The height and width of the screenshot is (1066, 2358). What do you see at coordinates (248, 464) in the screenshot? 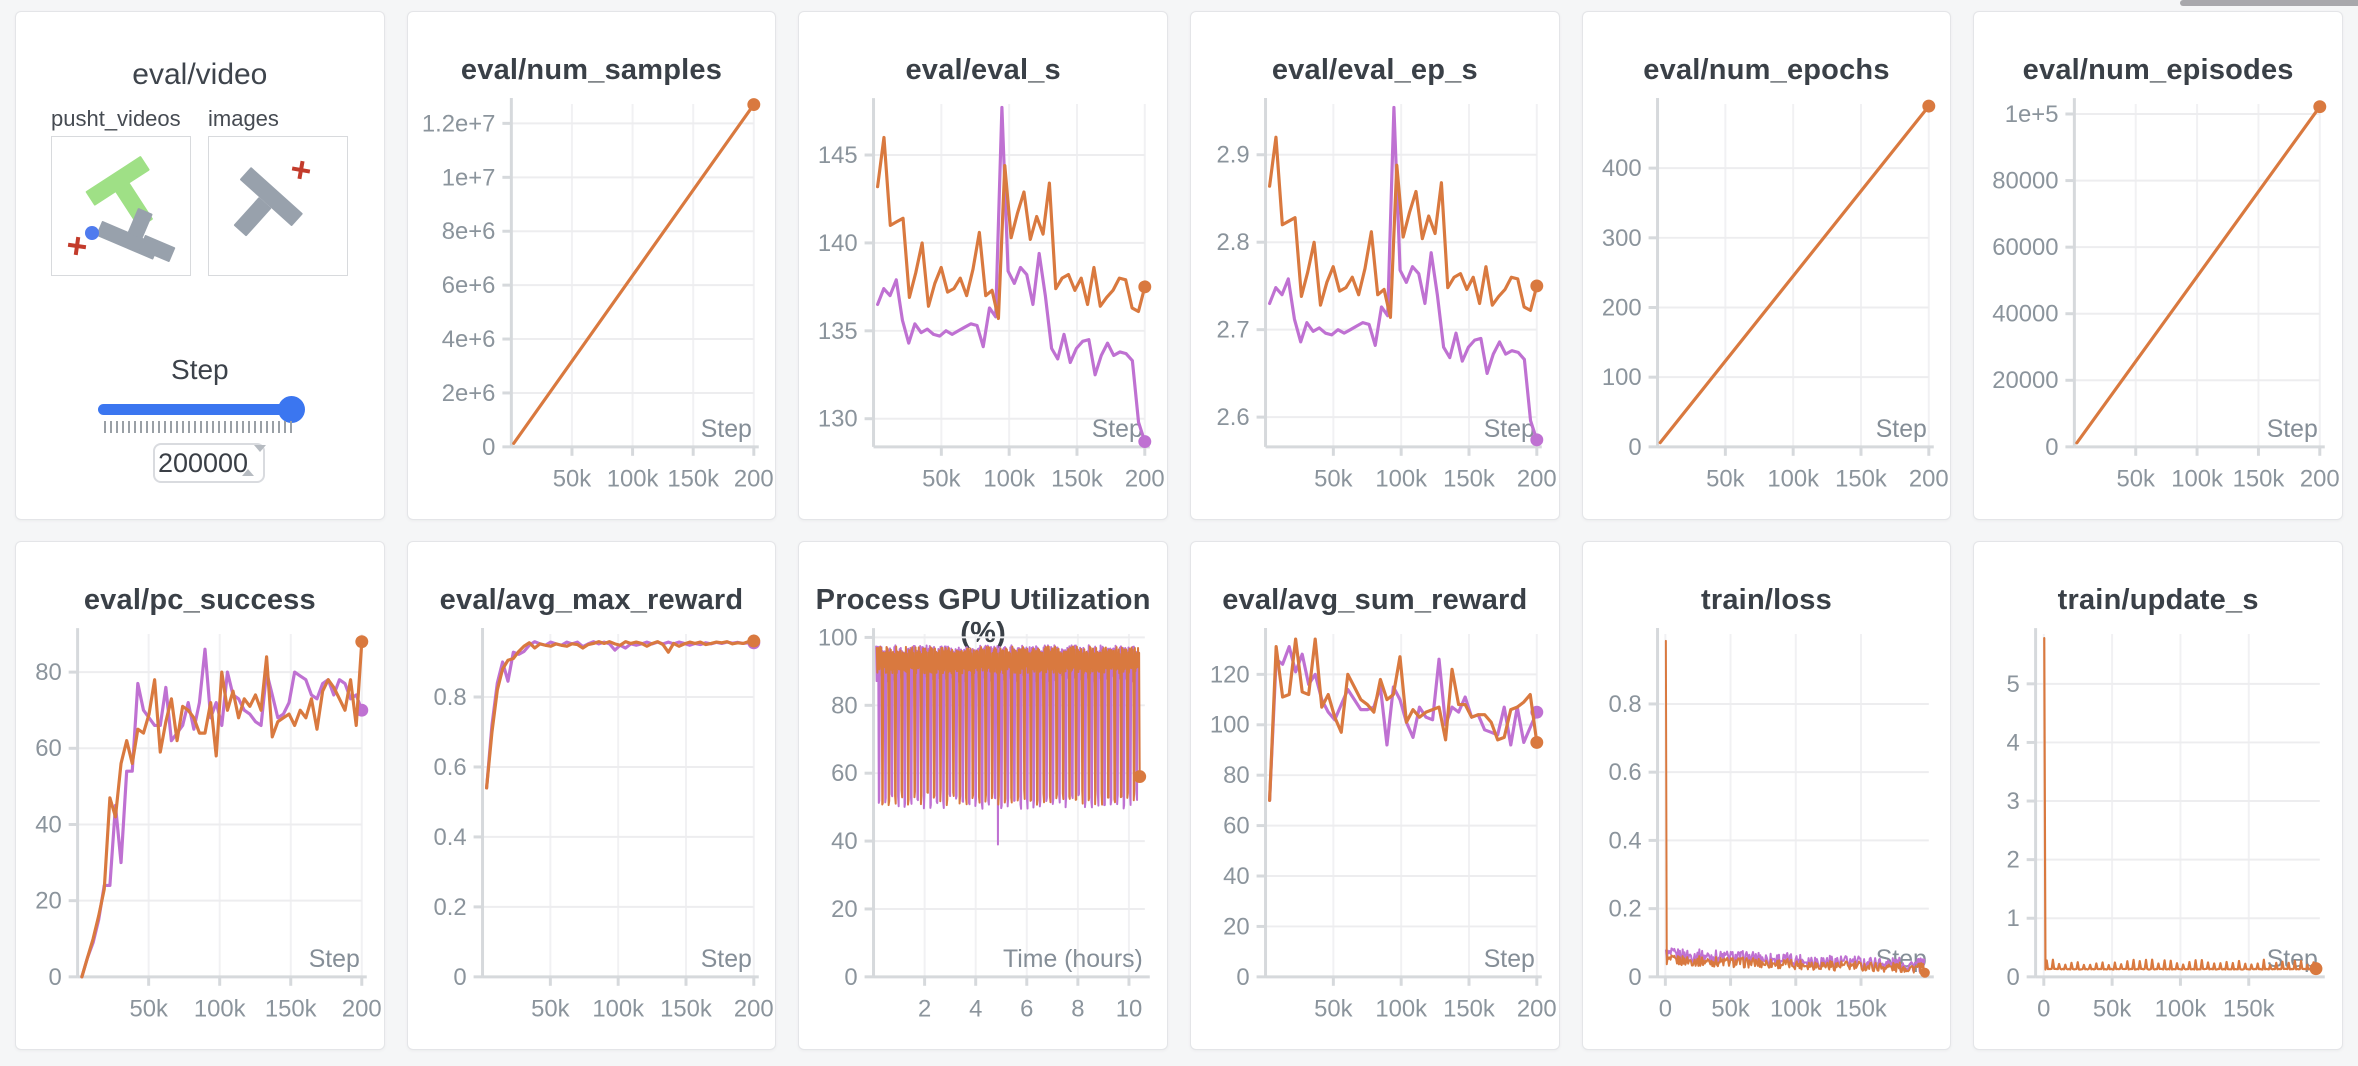
I see `stepper-up-icon` at bounding box center [248, 464].